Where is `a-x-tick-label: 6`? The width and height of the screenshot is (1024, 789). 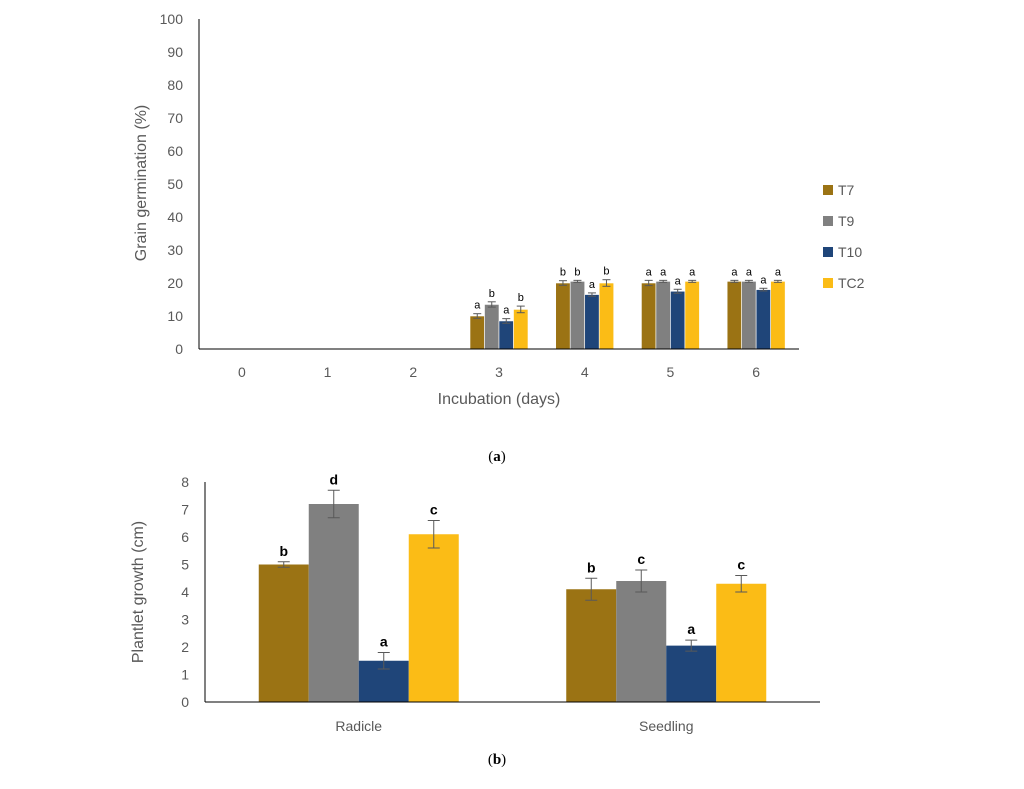 a-x-tick-label: 6 is located at coordinates (756, 372).